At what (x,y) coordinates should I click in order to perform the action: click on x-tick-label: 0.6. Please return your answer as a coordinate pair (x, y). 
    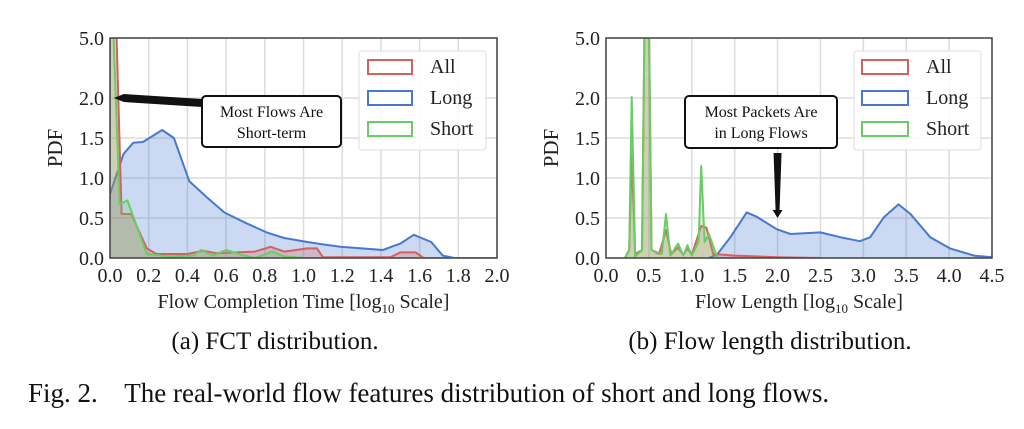
    Looking at the image, I should click on (226, 276).